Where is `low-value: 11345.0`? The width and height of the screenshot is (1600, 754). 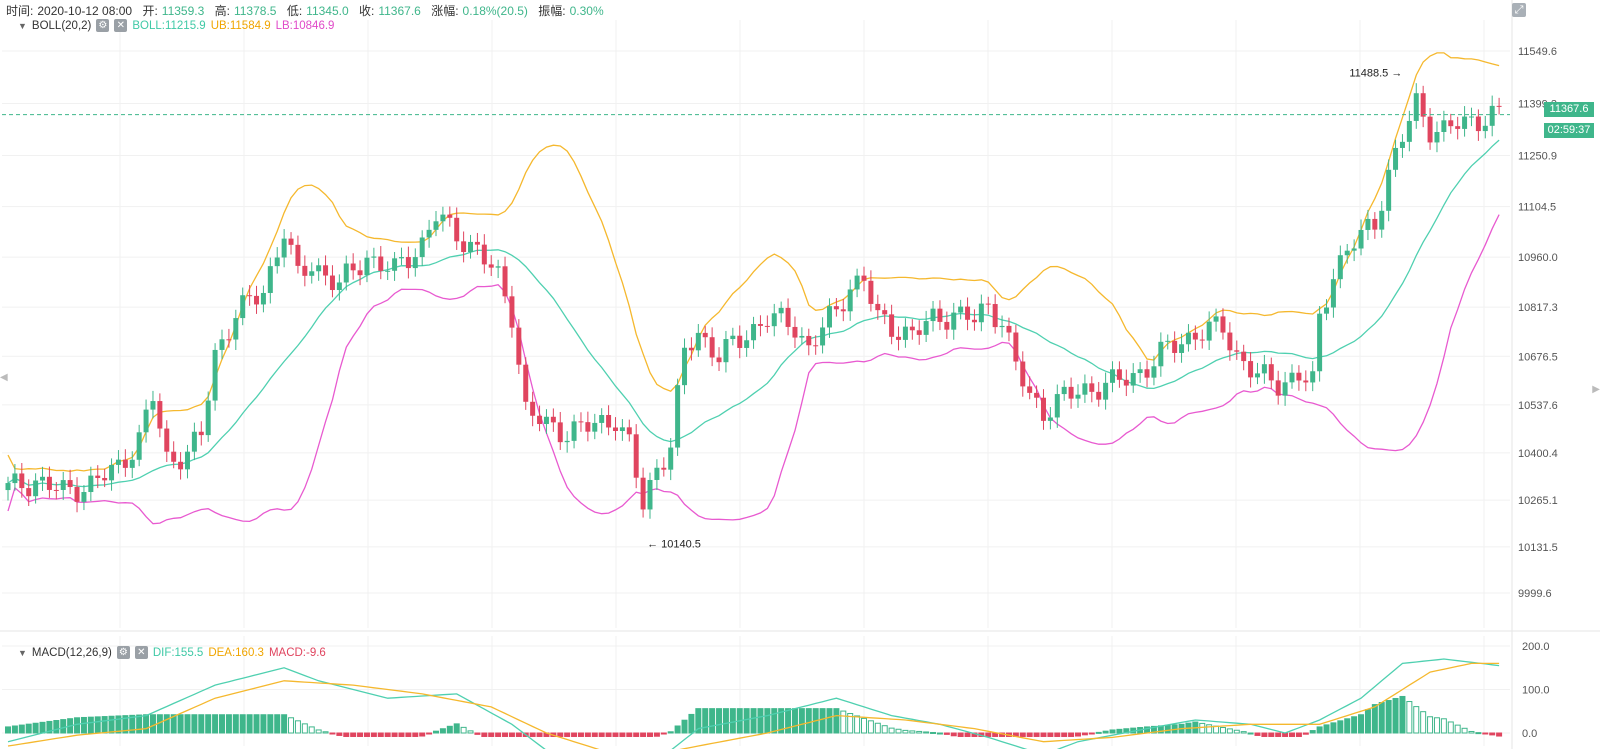 low-value: 11345.0 is located at coordinates (327, 11).